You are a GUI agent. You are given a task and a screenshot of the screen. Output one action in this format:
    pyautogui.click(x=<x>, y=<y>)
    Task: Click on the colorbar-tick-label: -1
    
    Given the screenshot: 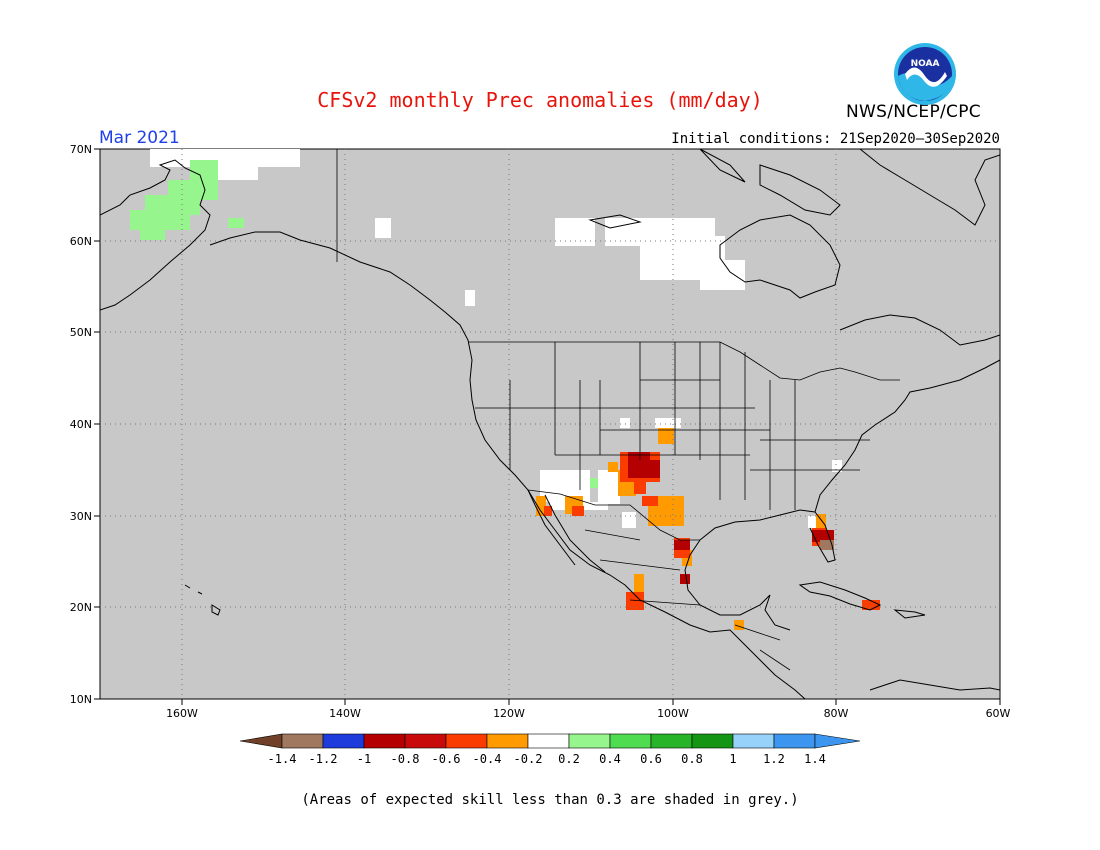 What is the action you would take?
    pyautogui.click(x=364, y=759)
    